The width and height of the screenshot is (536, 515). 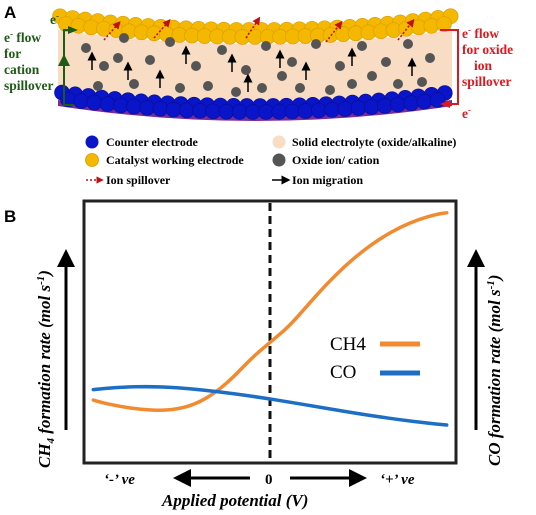 What do you see at coordinates (46, 369) in the screenshot?
I see `left-axis-label: CH4 formation rate (mol s-1)` at bounding box center [46, 369].